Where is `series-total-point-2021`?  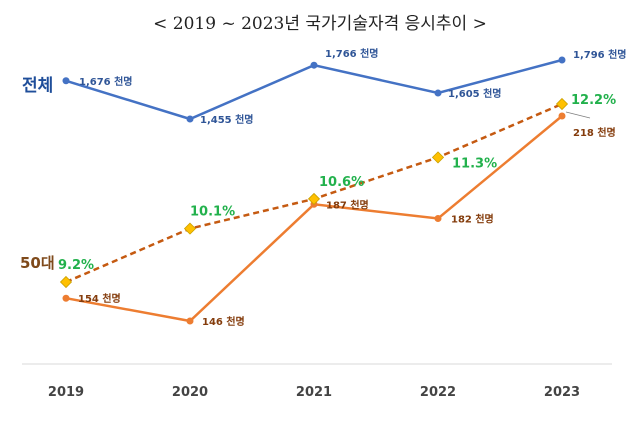 series-total-point-2021 is located at coordinates (314, 65).